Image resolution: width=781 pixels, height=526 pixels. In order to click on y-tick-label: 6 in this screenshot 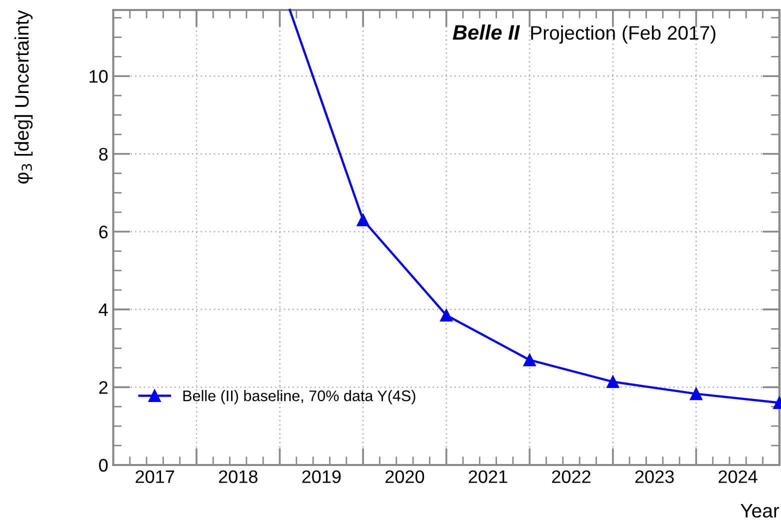, I will do `click(103, 232)`.